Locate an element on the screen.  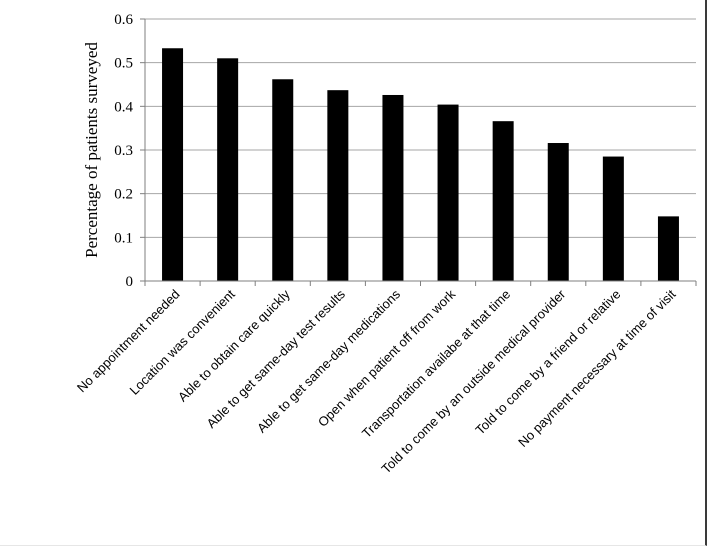
y-tick-label: 0 is located at coordinates (130, 282).